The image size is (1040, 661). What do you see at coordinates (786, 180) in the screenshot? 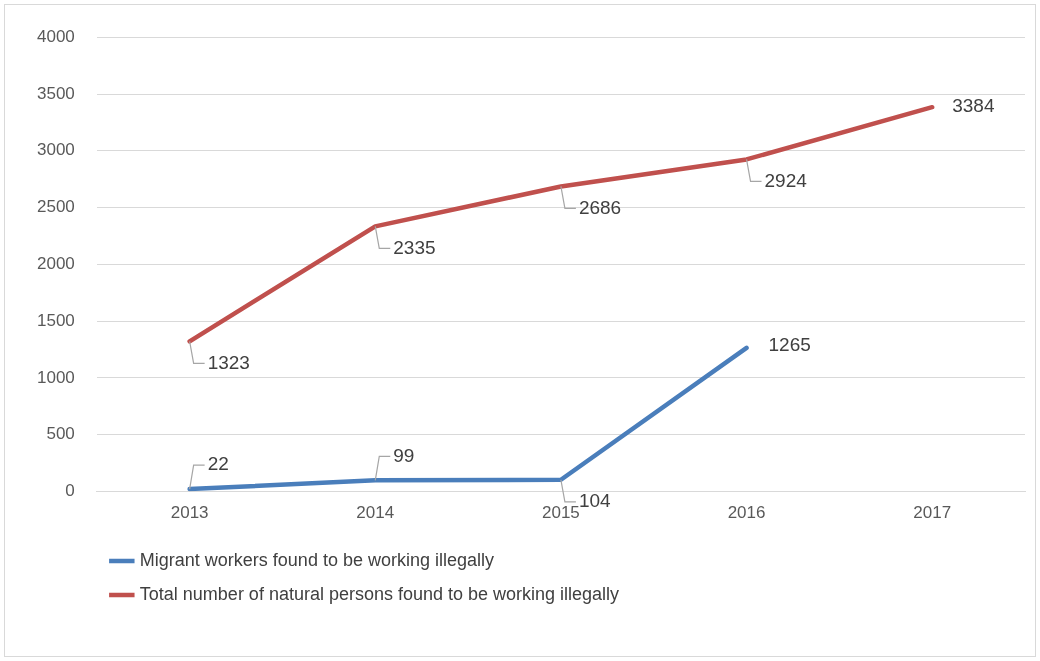
I see `data-label: 2924` at bounding box center [786, 180].